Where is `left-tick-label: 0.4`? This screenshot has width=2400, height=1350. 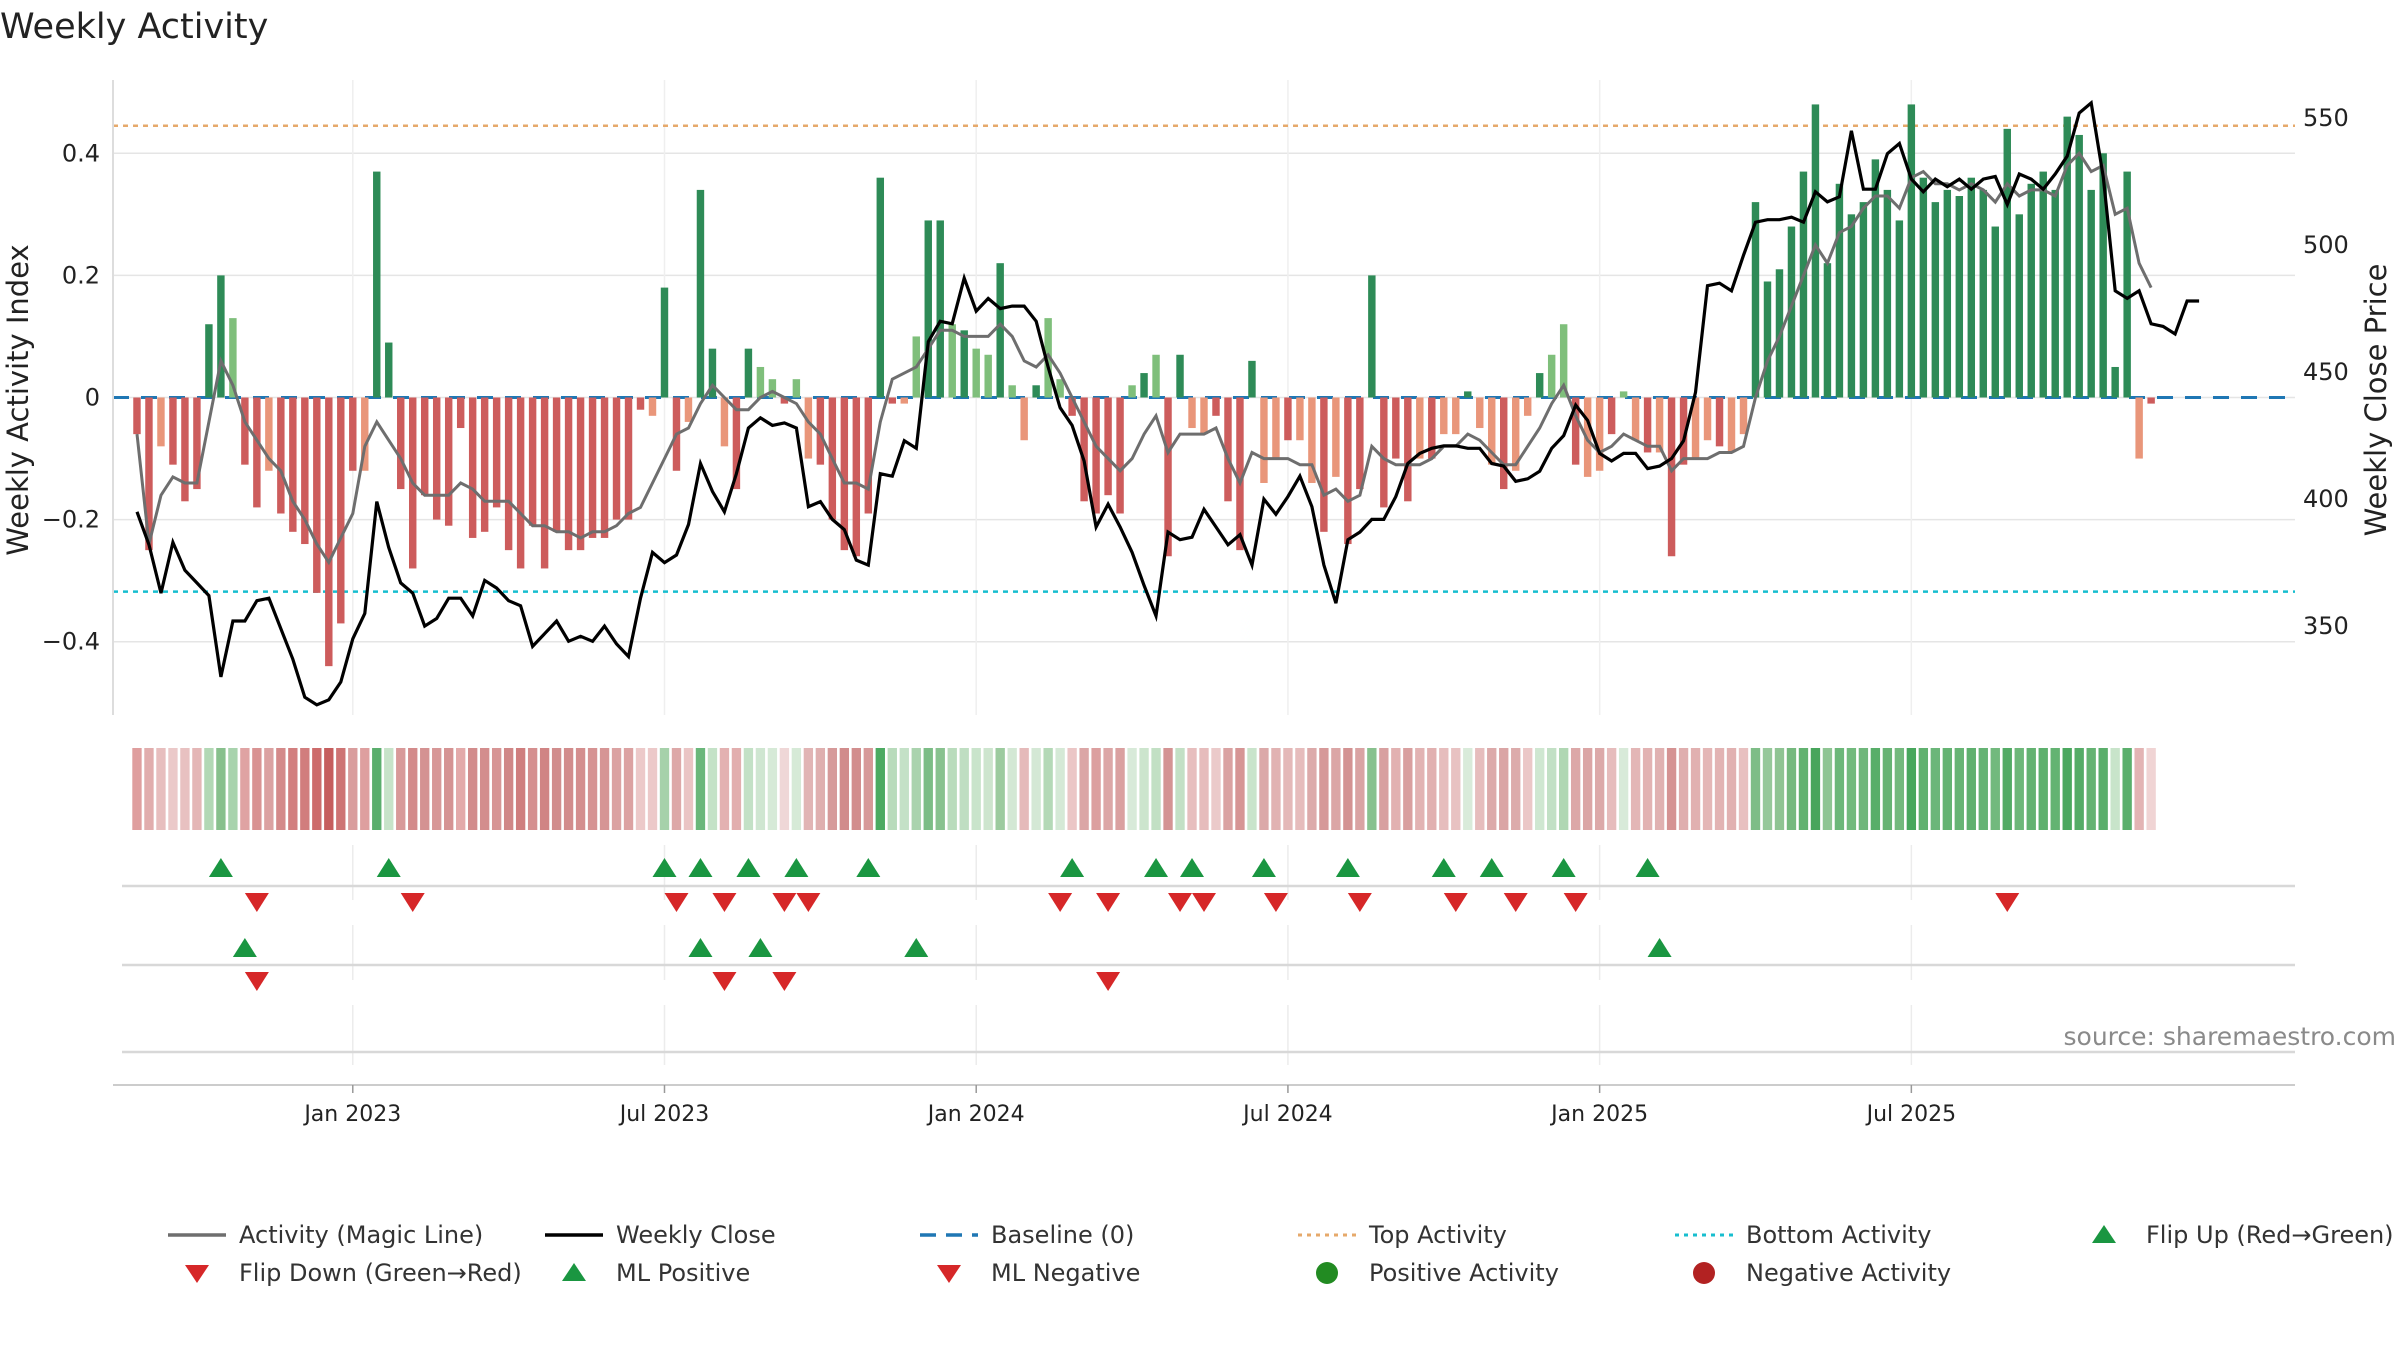
left-tick-label: 0.4 is located at coordinates (81, 153).